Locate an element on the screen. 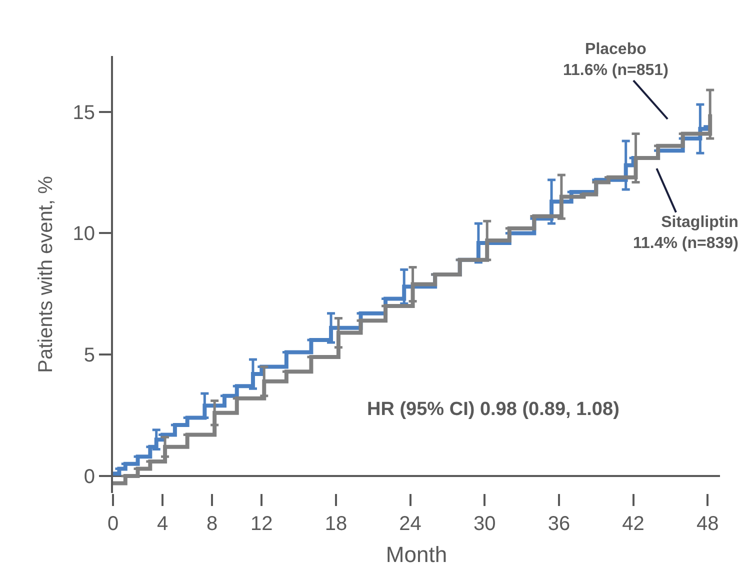  x-axis-title: Month is located at coordinates (417, 554).